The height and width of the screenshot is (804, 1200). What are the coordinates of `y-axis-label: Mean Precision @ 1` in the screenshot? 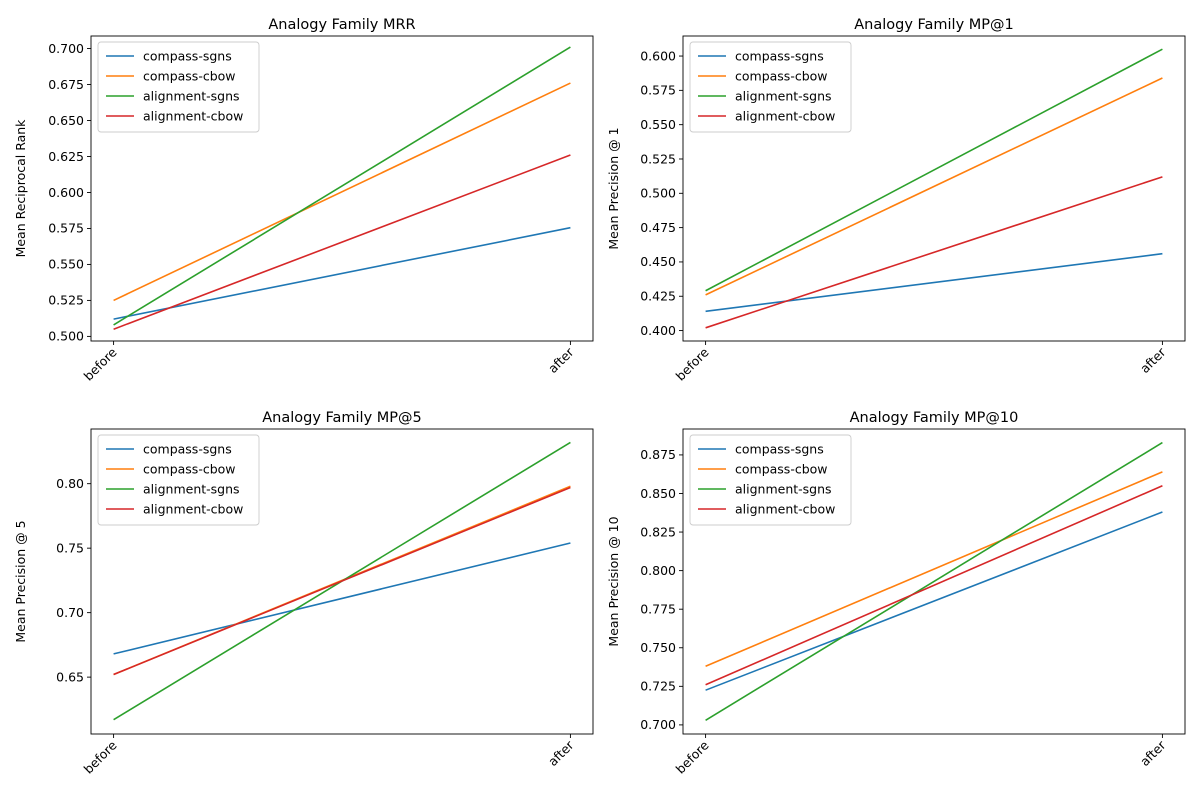 It's located at (613, 188).